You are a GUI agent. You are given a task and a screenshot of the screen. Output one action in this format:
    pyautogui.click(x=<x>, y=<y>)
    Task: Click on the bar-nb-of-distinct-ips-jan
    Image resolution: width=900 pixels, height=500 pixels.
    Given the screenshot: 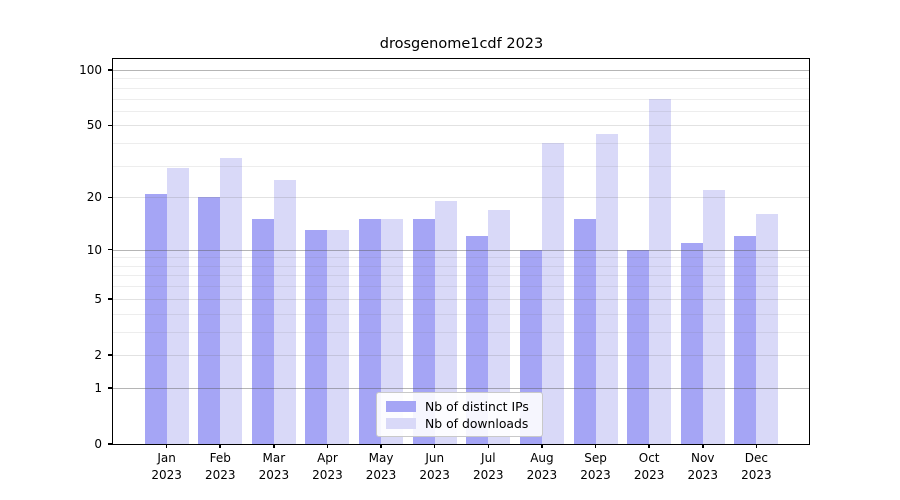 What is the action you would take?
    pyautogui.click(x=155, y=318)
    